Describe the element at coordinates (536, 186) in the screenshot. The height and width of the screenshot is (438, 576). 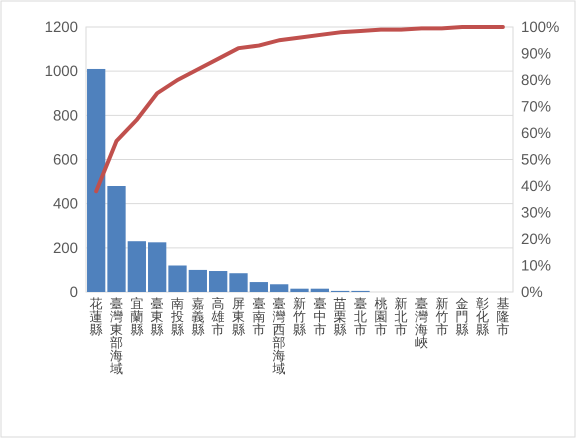
I see `y2-tick-label: 40%` at that location.